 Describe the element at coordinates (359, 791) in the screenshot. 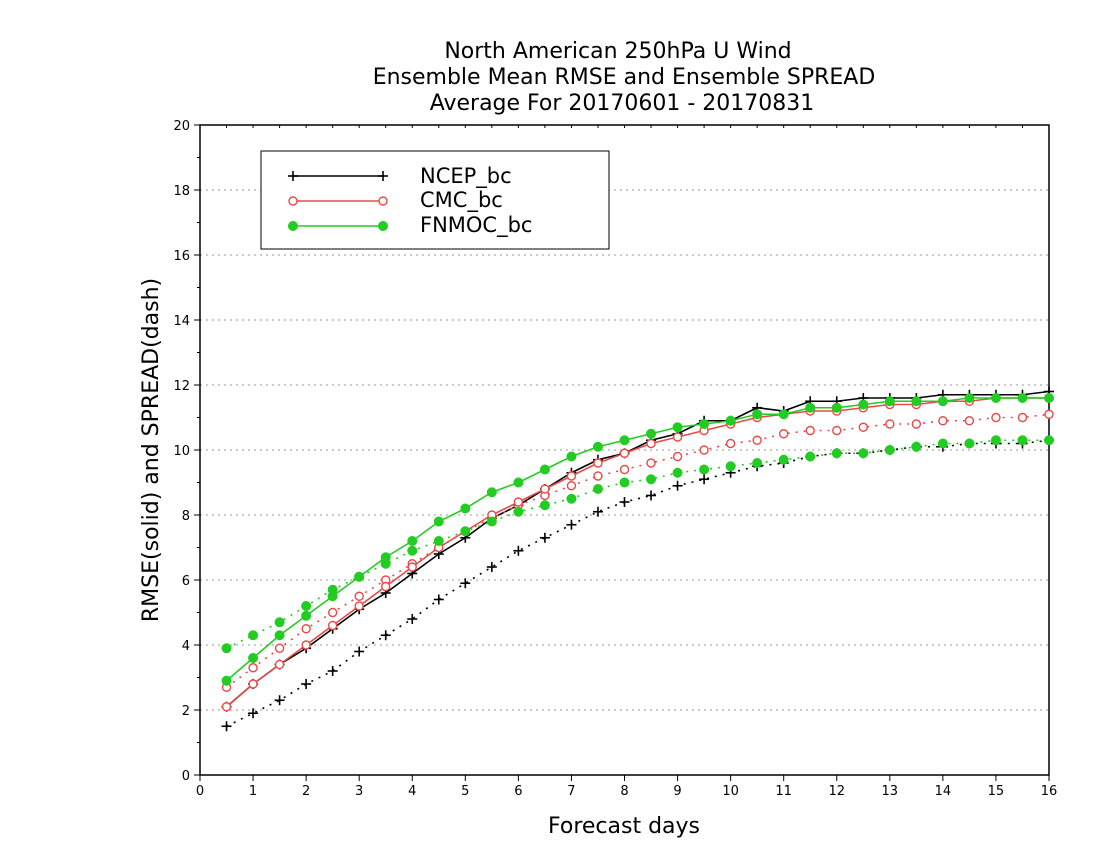

I see `x-tick-label: 3` at that location.